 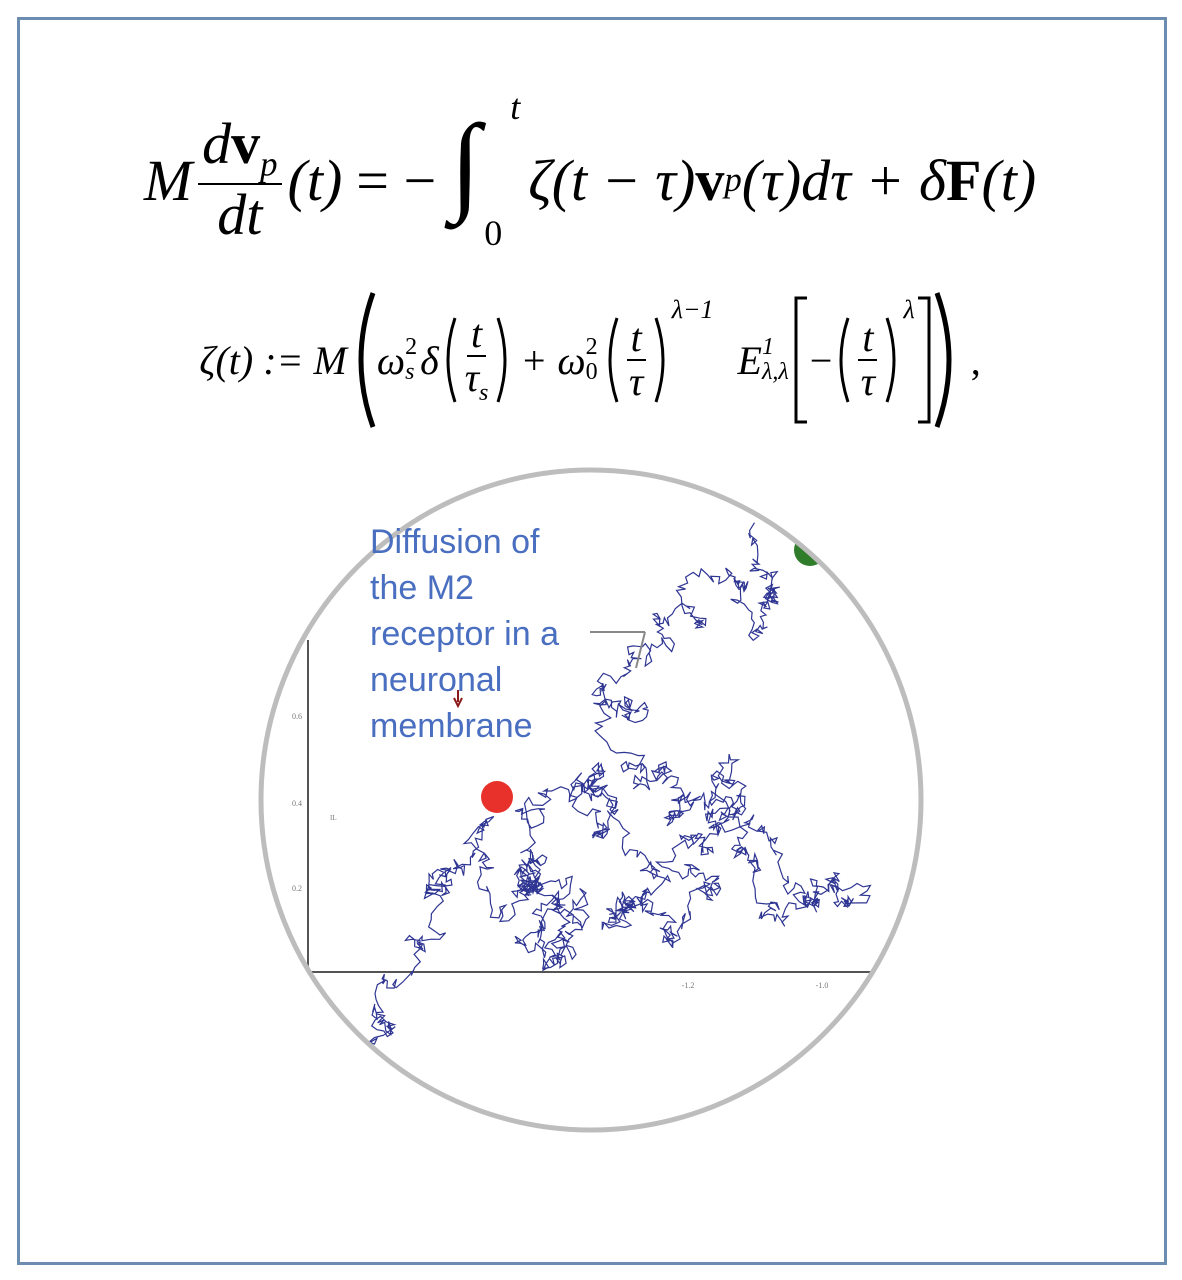 What do you see at coordinates (767, 346) in the screenshot?
I see `math: 1` at bounding box center [767, 346].